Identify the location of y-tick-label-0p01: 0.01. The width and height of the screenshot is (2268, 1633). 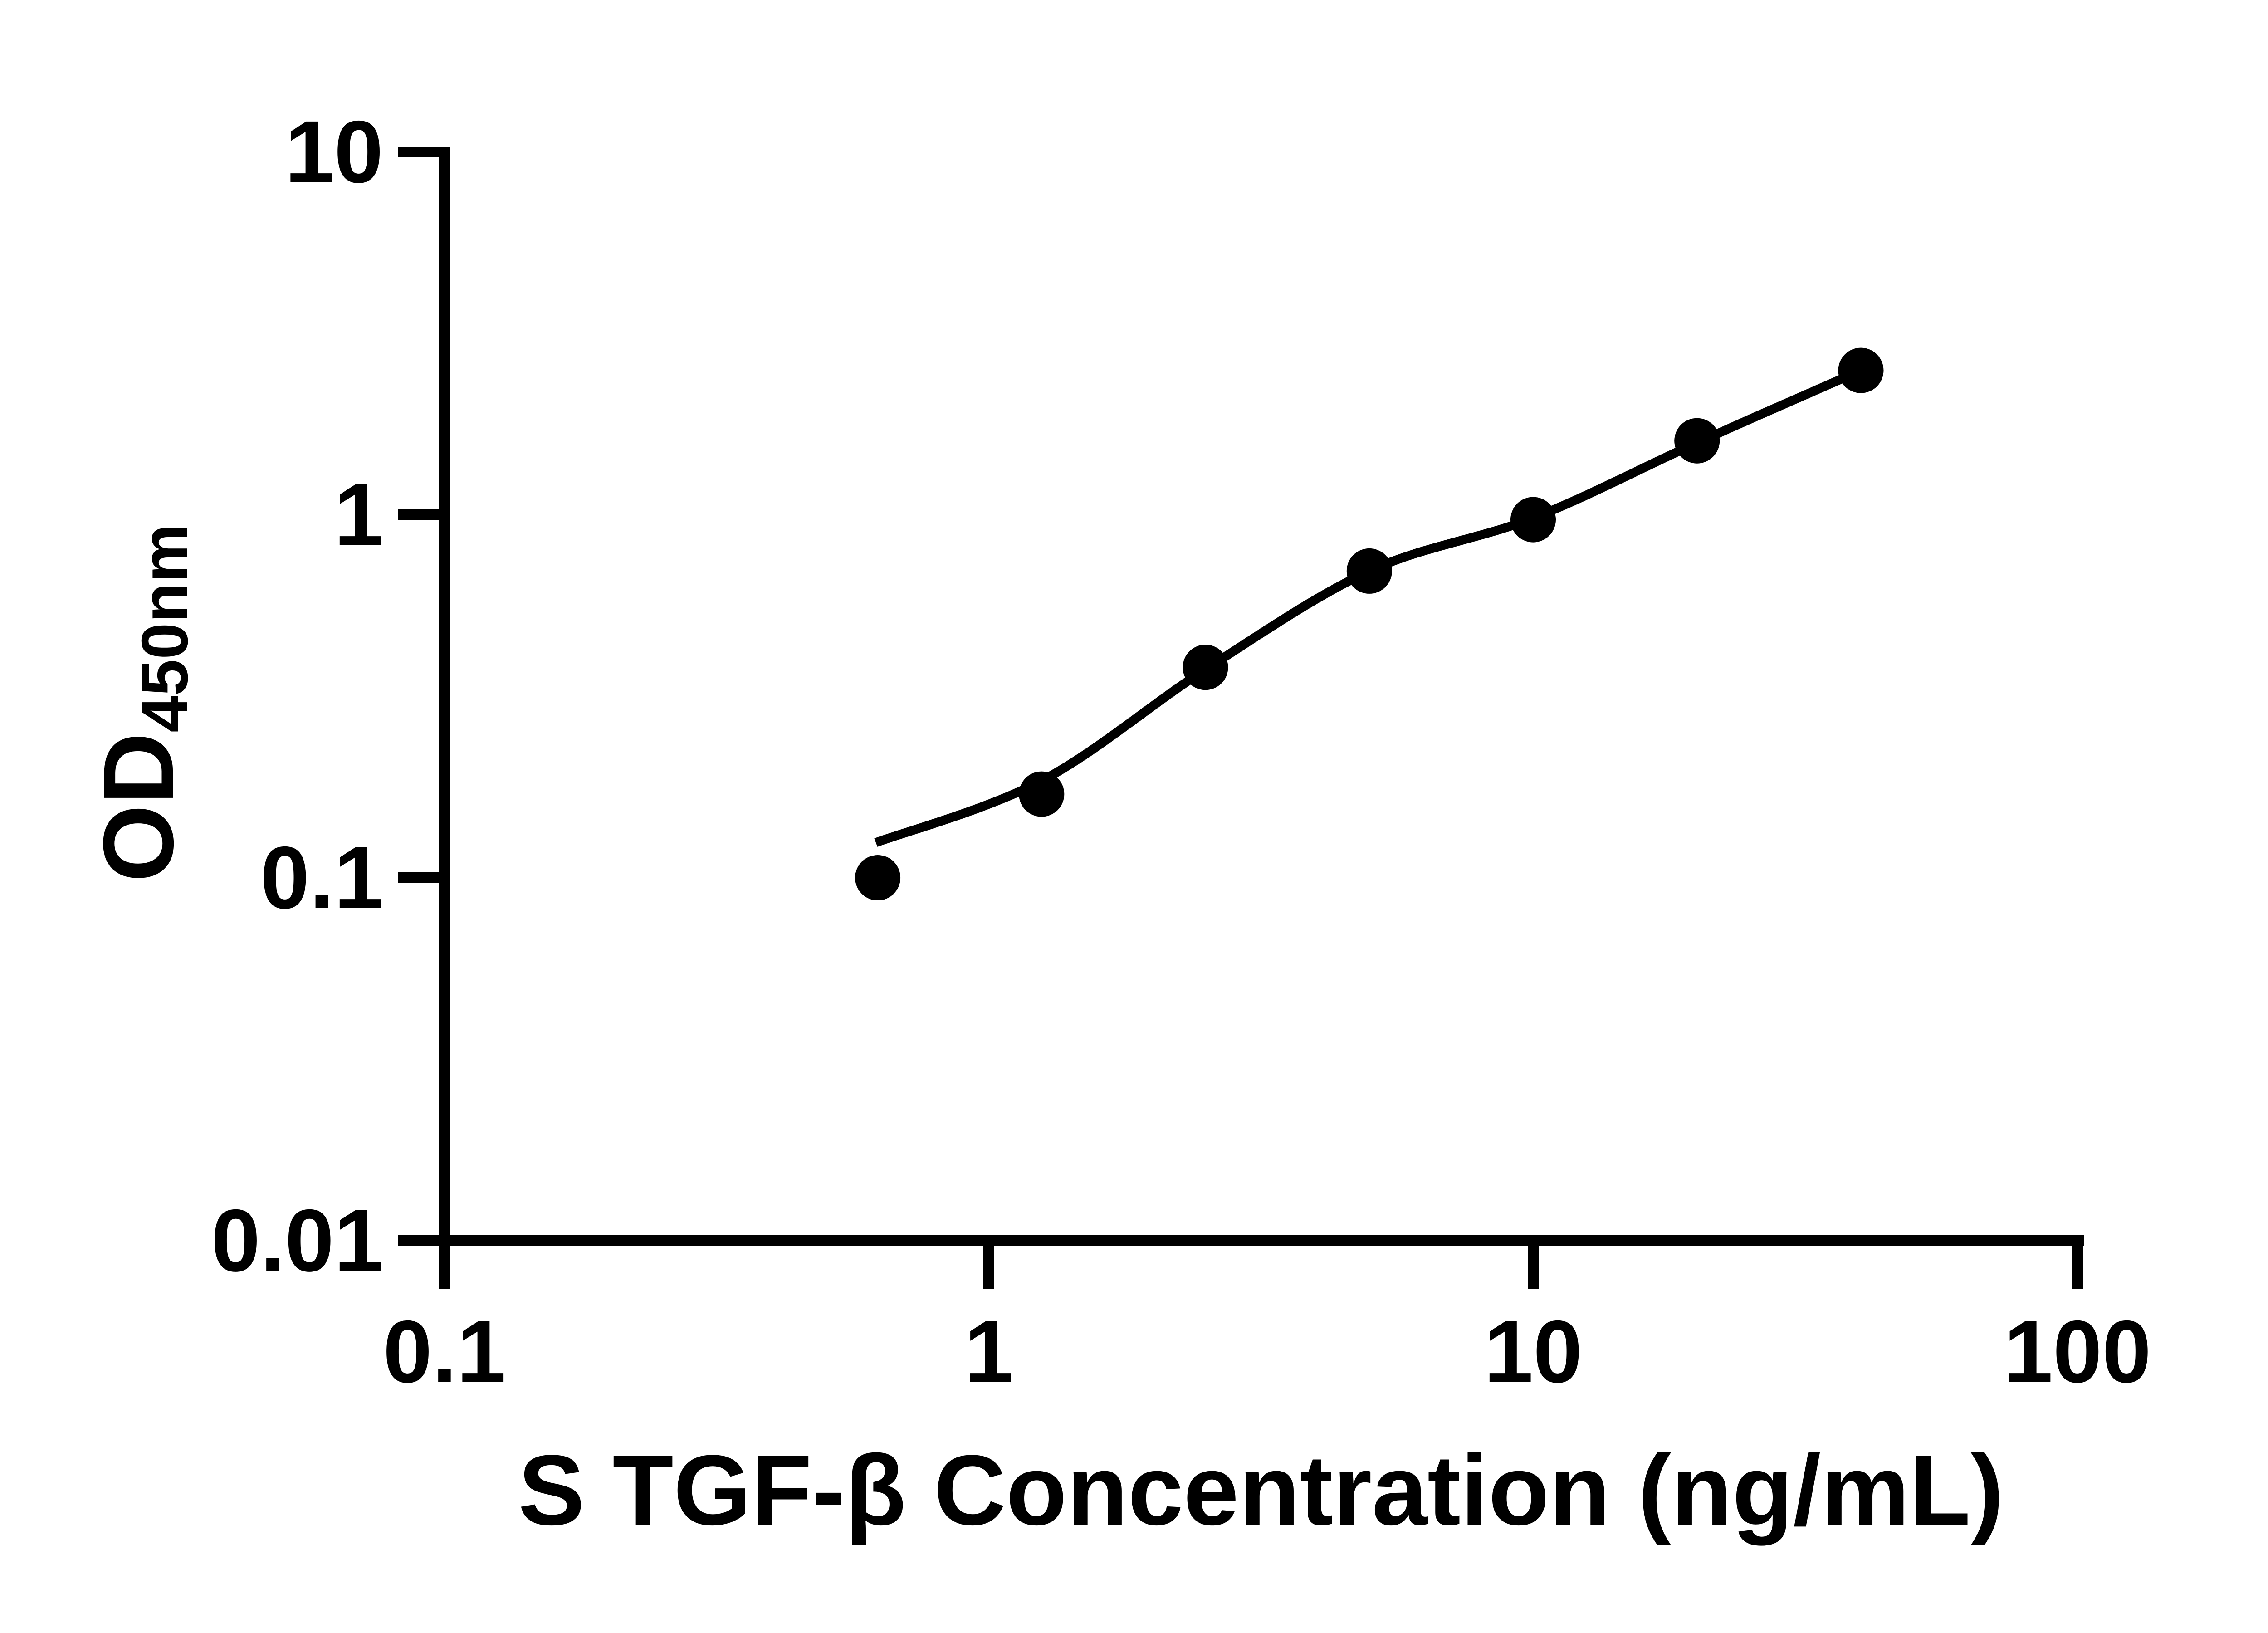
(297, 1240).